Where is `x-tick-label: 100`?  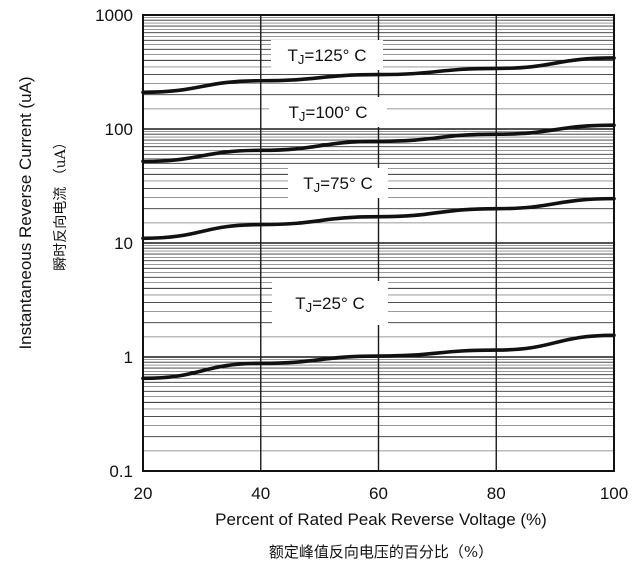
x-tick-label: 100 is located at coordinates (614, 493).